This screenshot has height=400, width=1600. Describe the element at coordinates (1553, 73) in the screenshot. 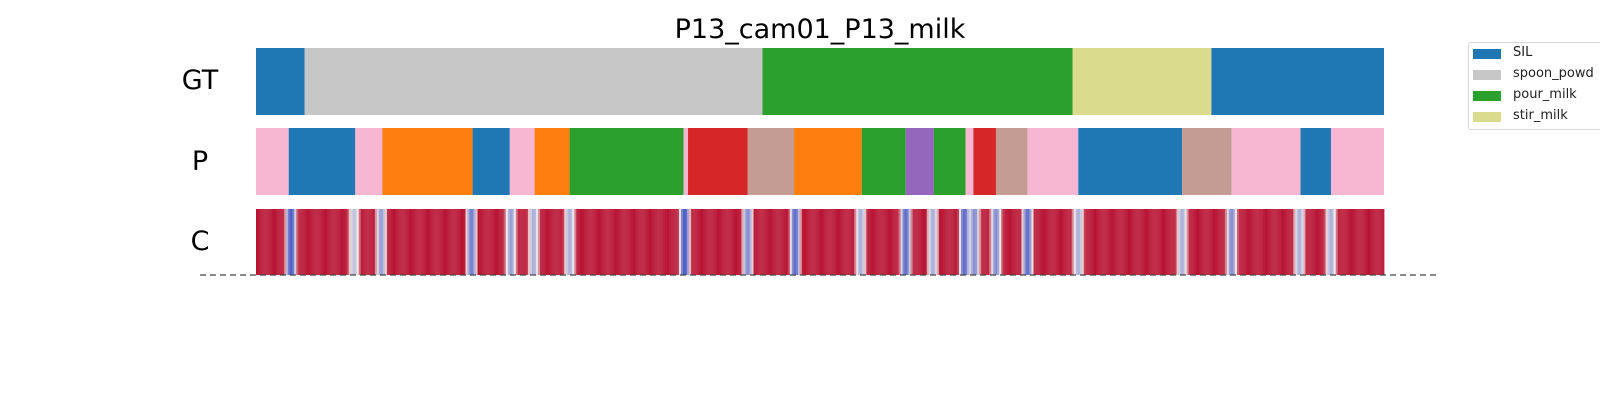

I see `legend-label-spoon-powder: spoon_powd` at that location.